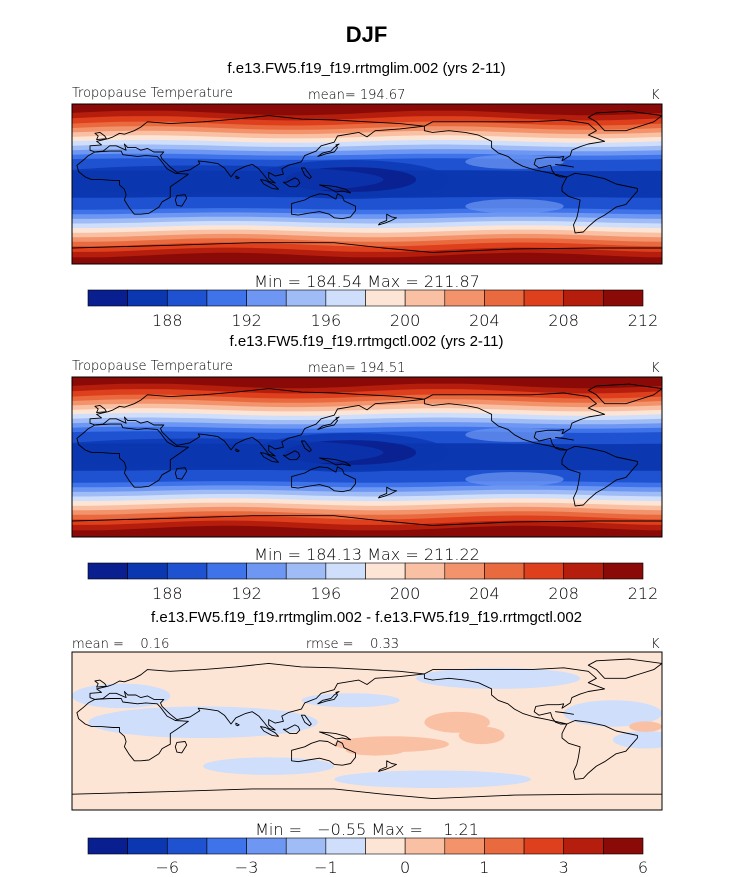  I want to click on panel1-units: K, so click(655, 95).